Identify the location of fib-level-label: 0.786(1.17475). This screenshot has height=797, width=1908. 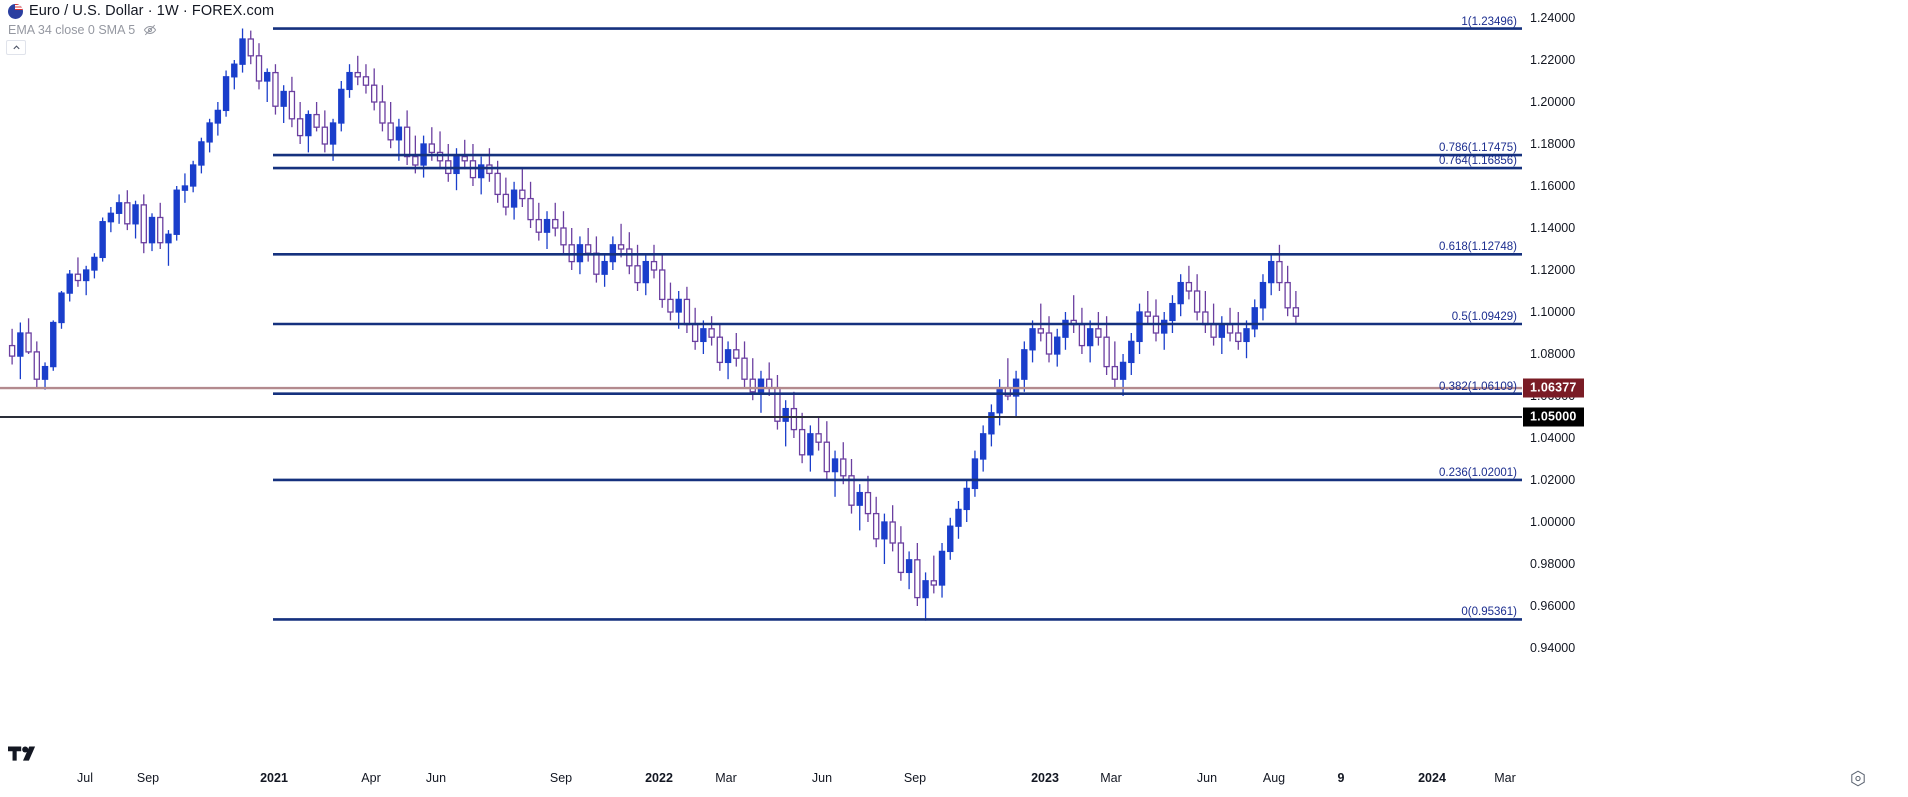
(1477, 148).